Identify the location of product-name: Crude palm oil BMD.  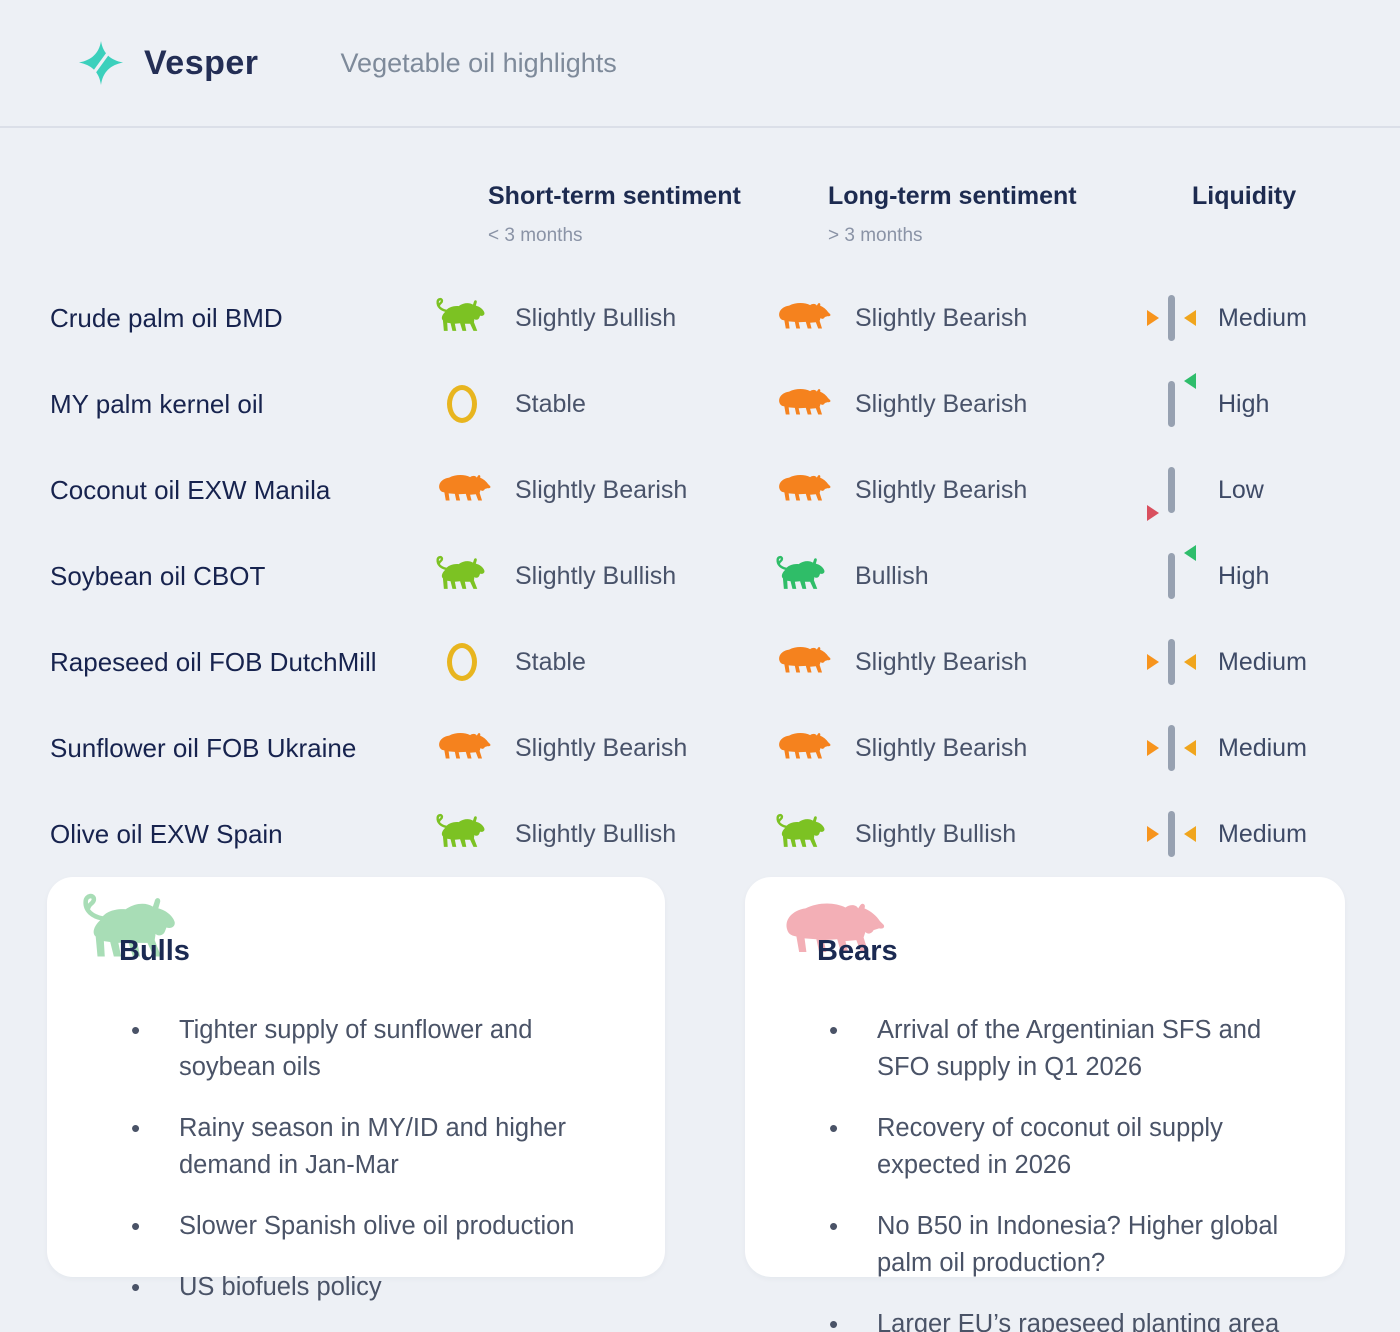
(166, 317).